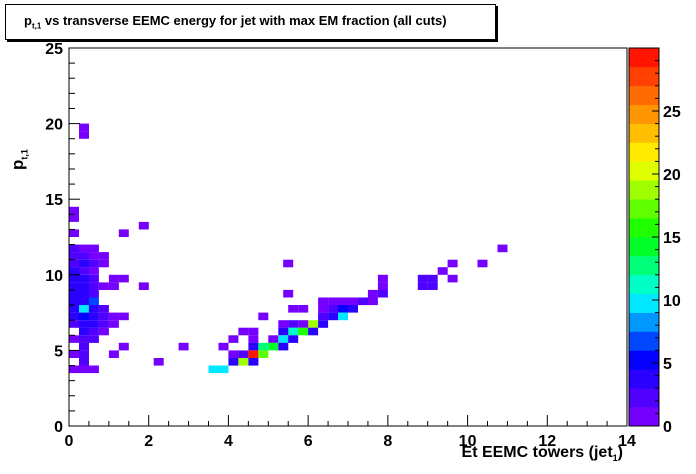  I want to click on x-tick-label: 8, so click(387, 441).